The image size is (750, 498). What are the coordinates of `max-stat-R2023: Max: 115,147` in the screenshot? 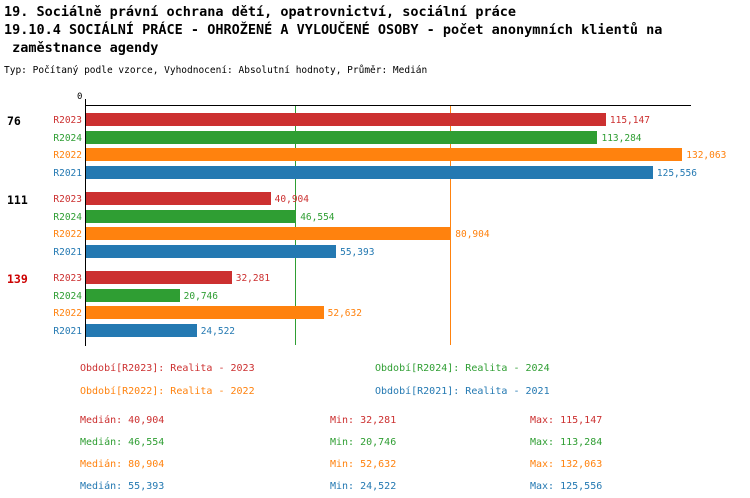 It's located at (566, 420).